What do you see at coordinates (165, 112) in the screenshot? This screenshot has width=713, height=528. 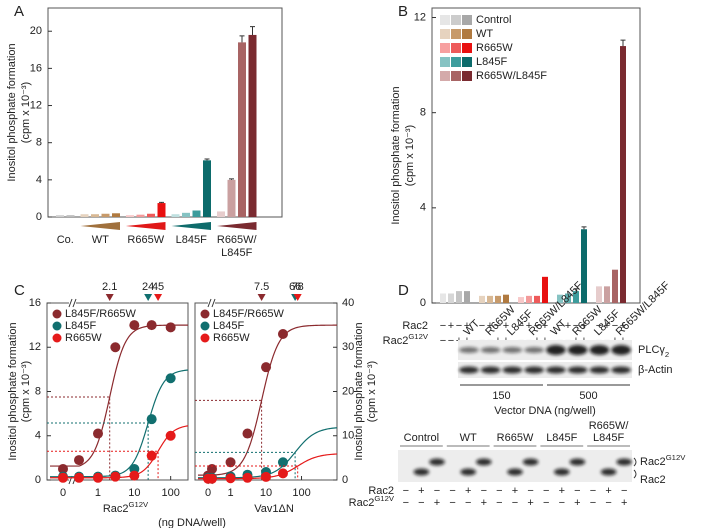 I see `plot-frame` at bounding box center [165, 112].